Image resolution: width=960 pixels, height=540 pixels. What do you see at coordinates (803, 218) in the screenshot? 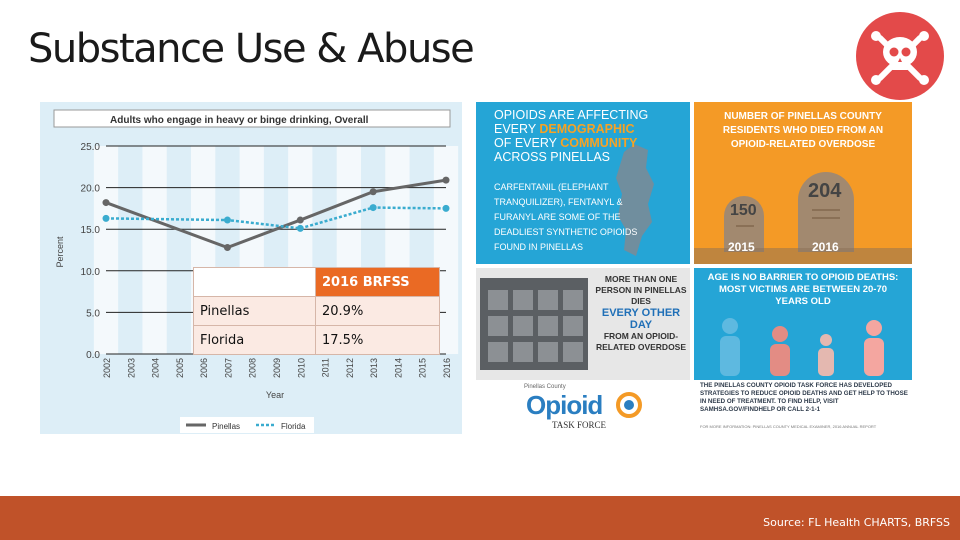
I see `tombstones-icon` at bounding box center [803, 218].